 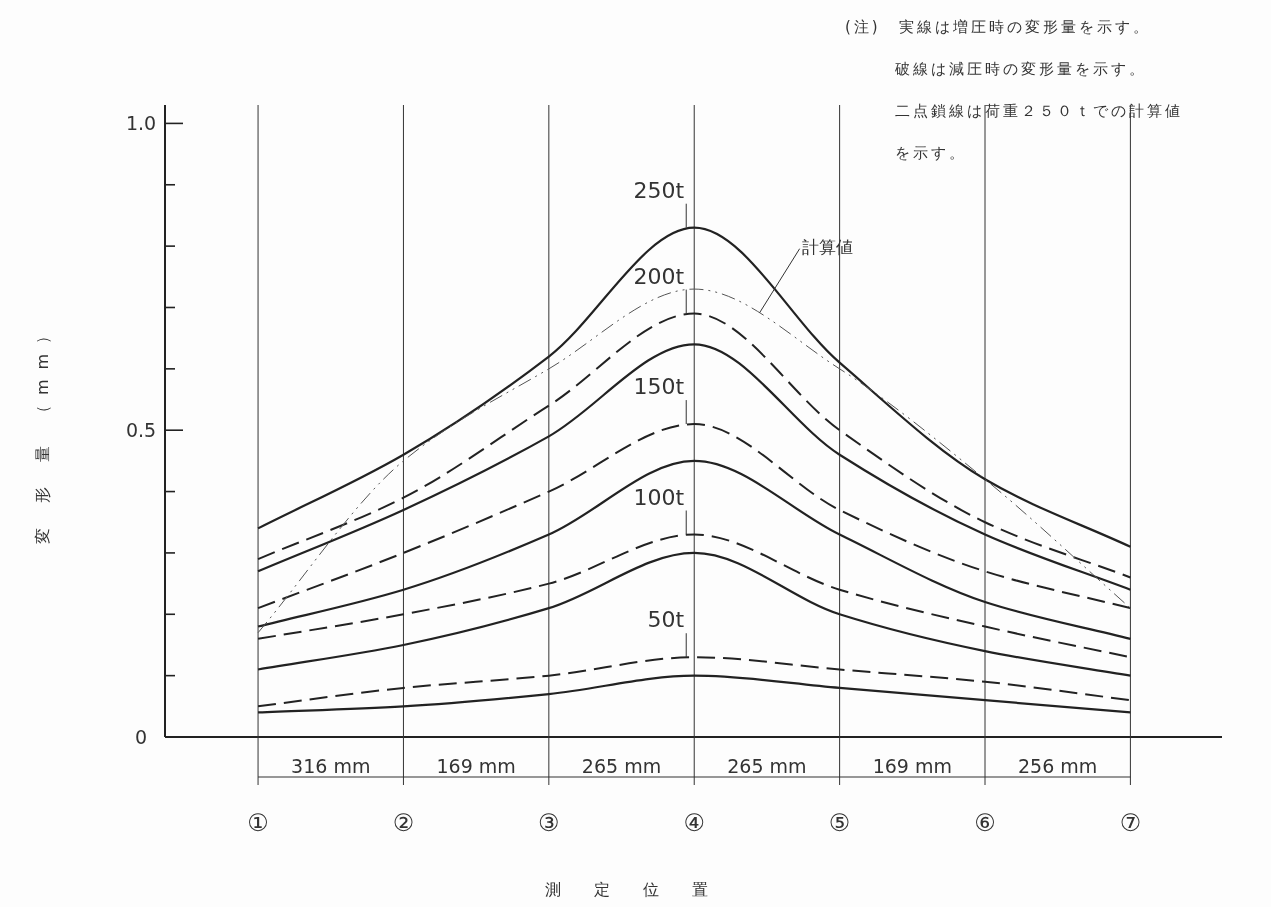 I want to click on annotation: 50t, so click(x=666, y=620).